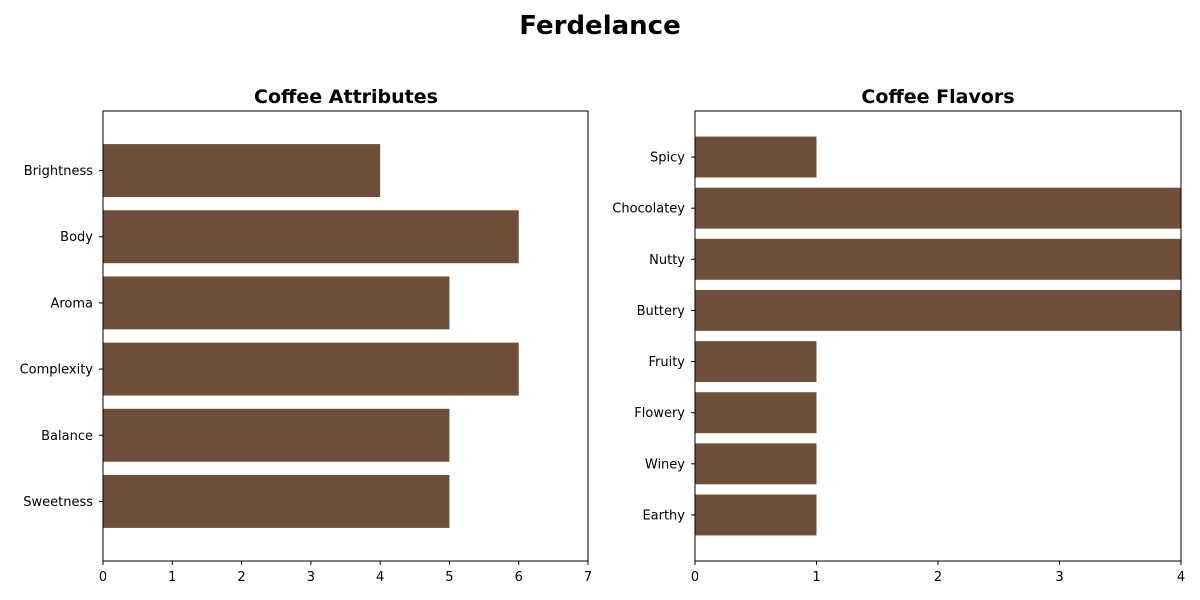  I want to click on bar-nutty, so click(938, 259).